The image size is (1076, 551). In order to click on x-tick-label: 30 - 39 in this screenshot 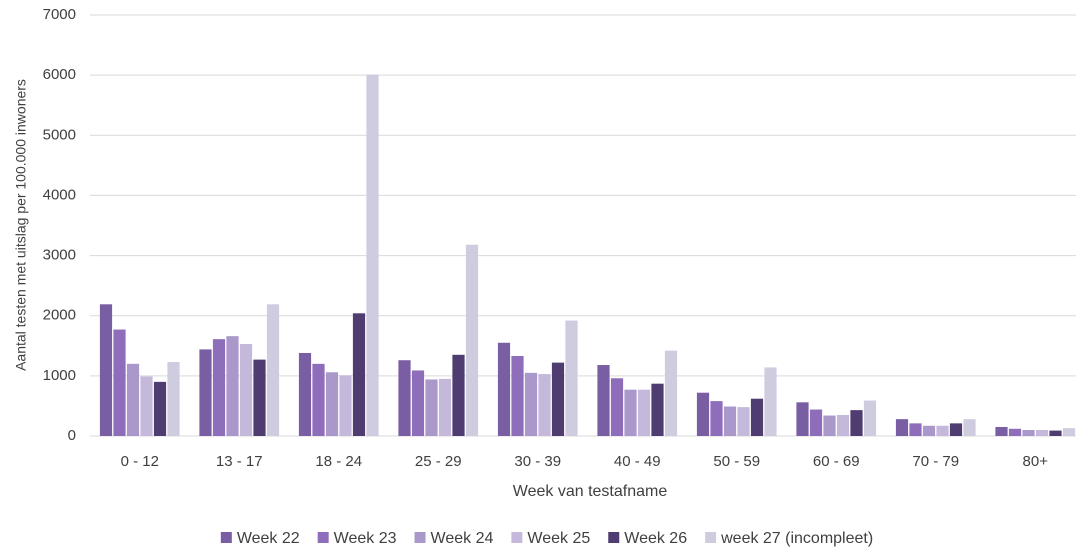, I will do `click(537, 461)`.